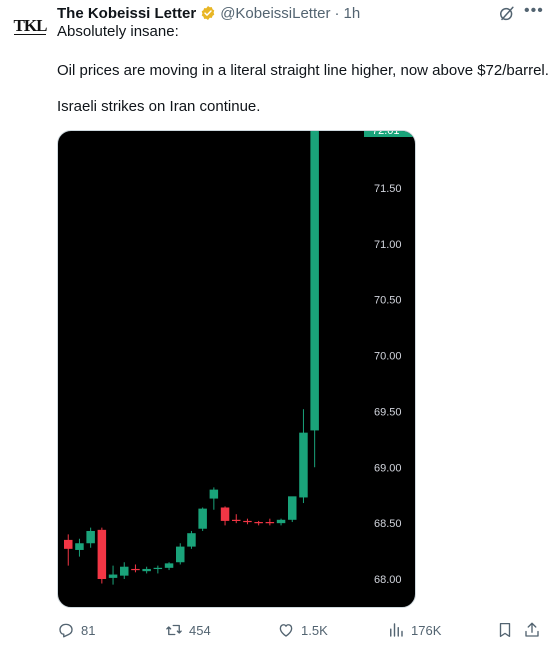 This screenshot has width=551, height=646. I want to click on repost-button: 454, so click(188, 630).